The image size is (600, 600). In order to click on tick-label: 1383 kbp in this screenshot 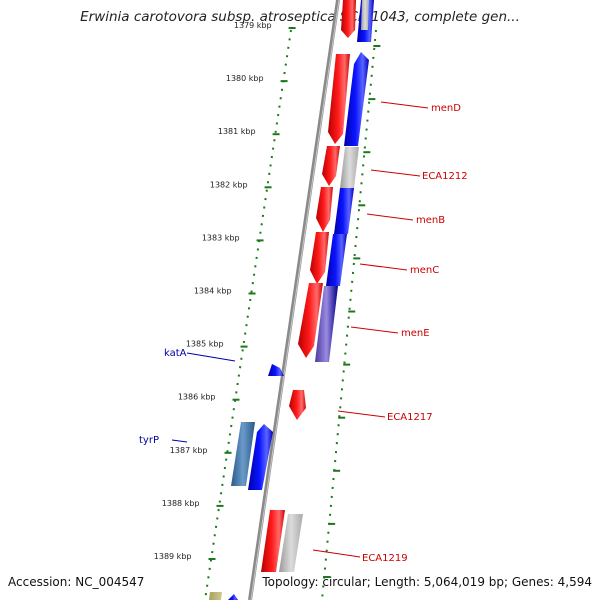, I will do `click(221, 237)`.